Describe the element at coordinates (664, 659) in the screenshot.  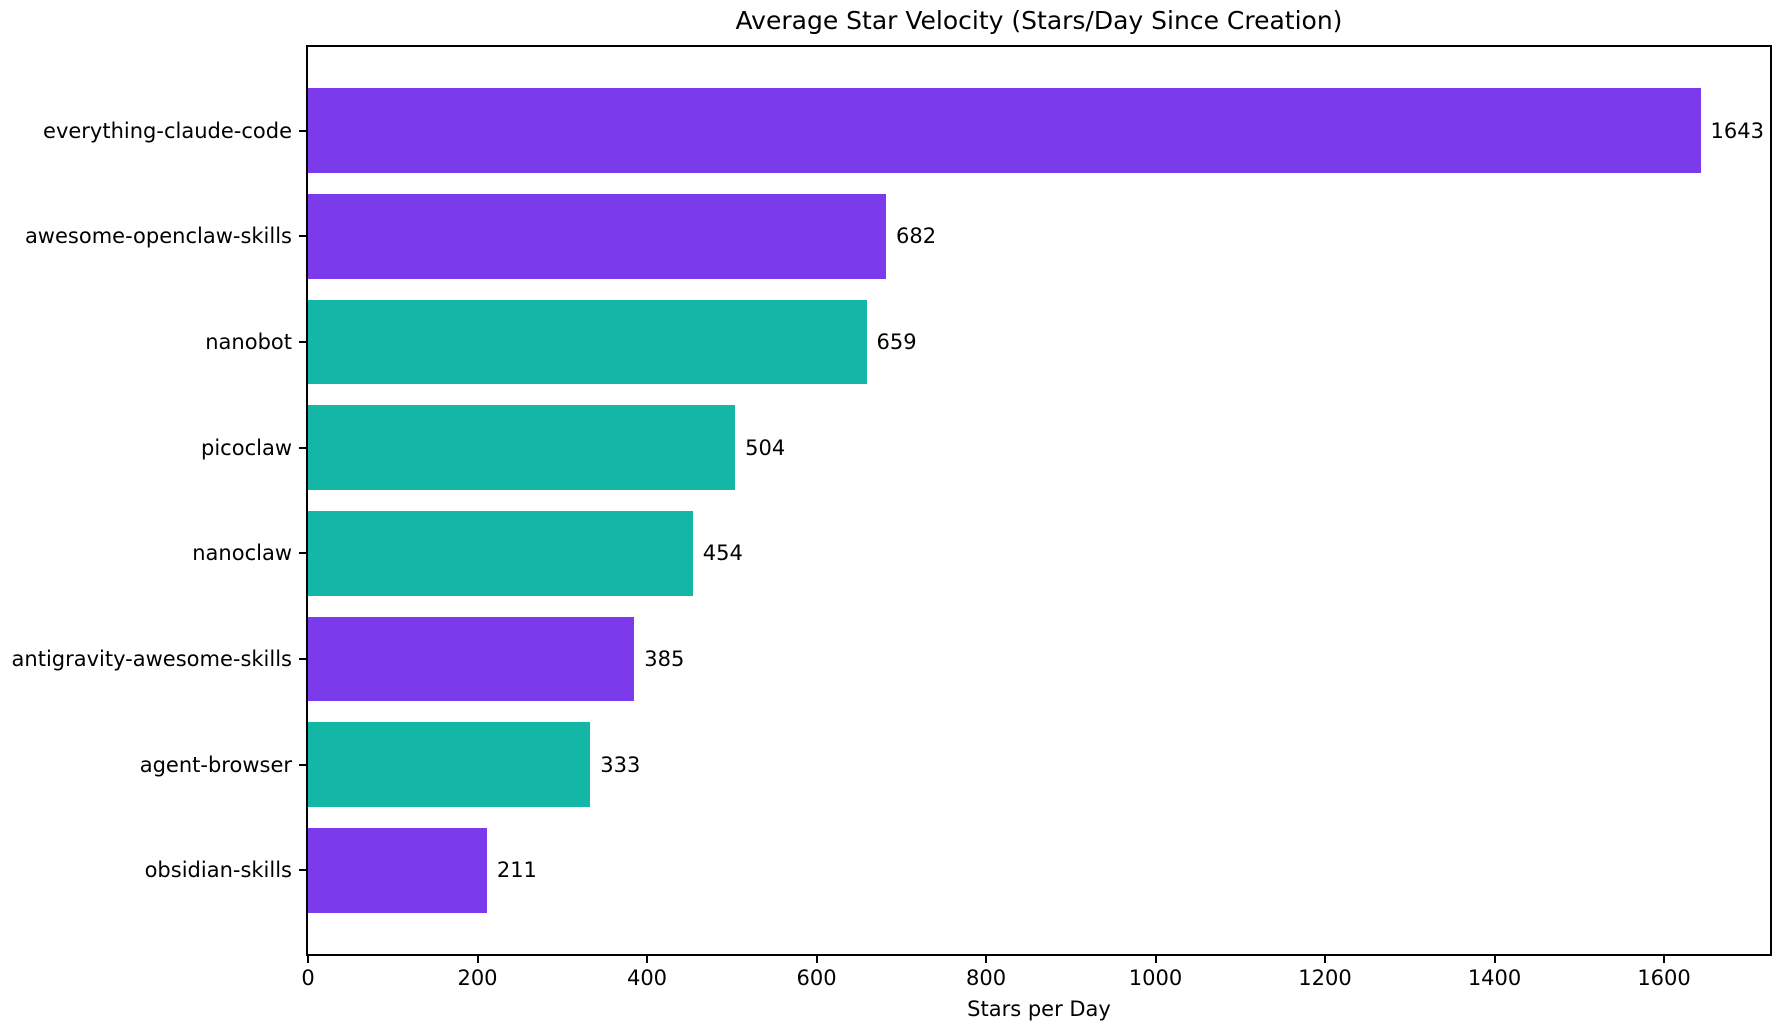
I see `bar-value-label: 385` at that location.